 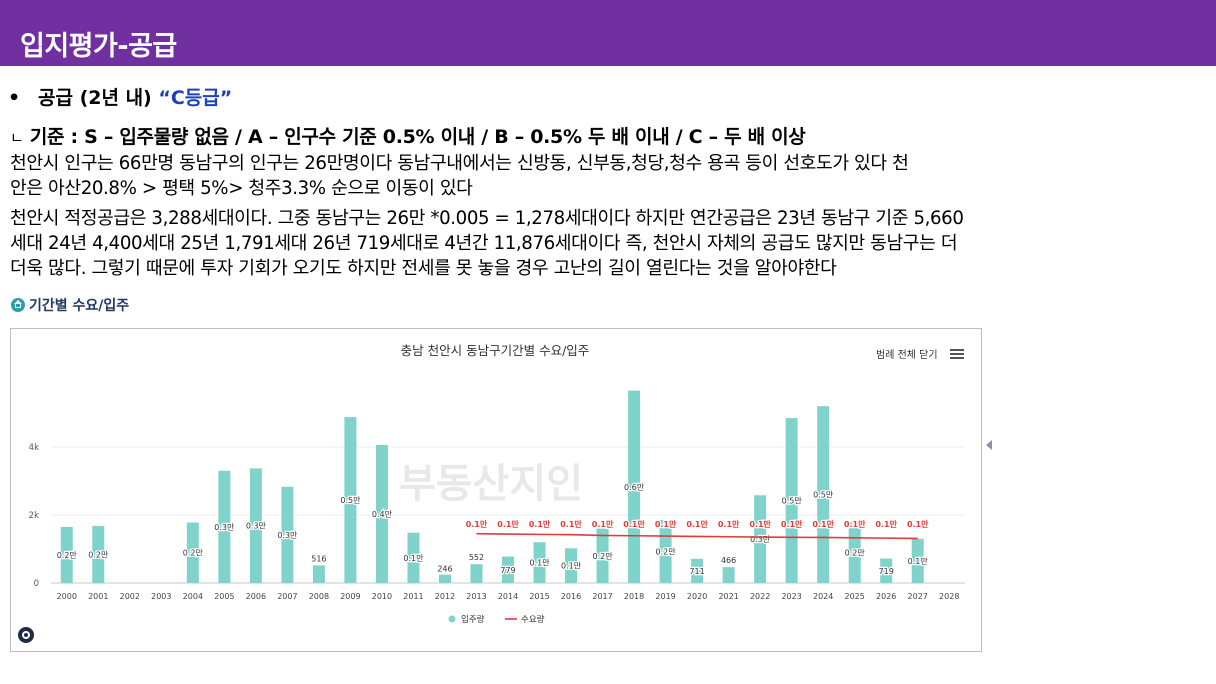 What do you see at coordinates (445, 596) in the screenshot?
I see `x-tick-label: 2012` at bounding box center [445, 596].